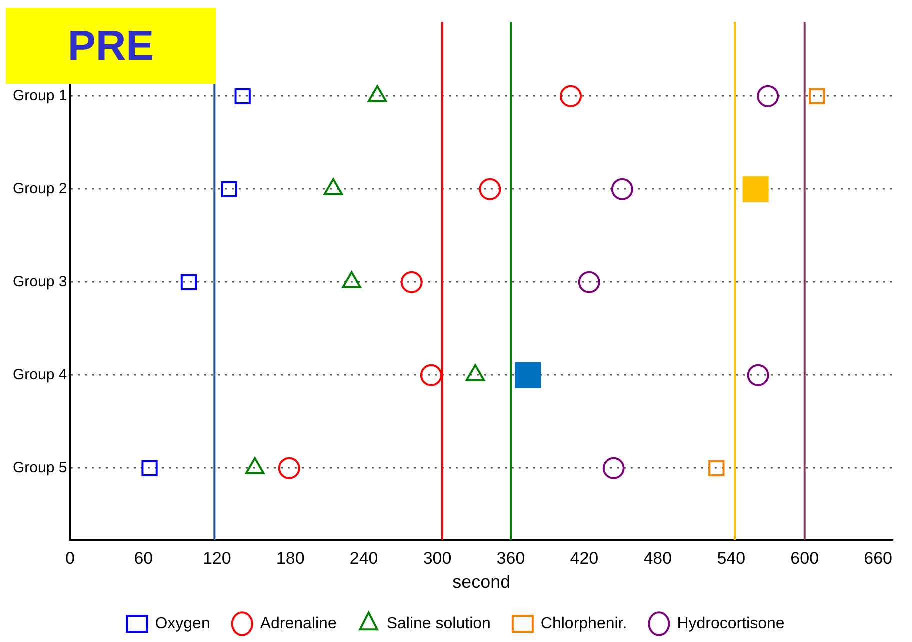  What do you see at coordinates (584, 623) in the screenshot?
I see `legend-label: Chlorphenir.` at bounding box center [584, 623].